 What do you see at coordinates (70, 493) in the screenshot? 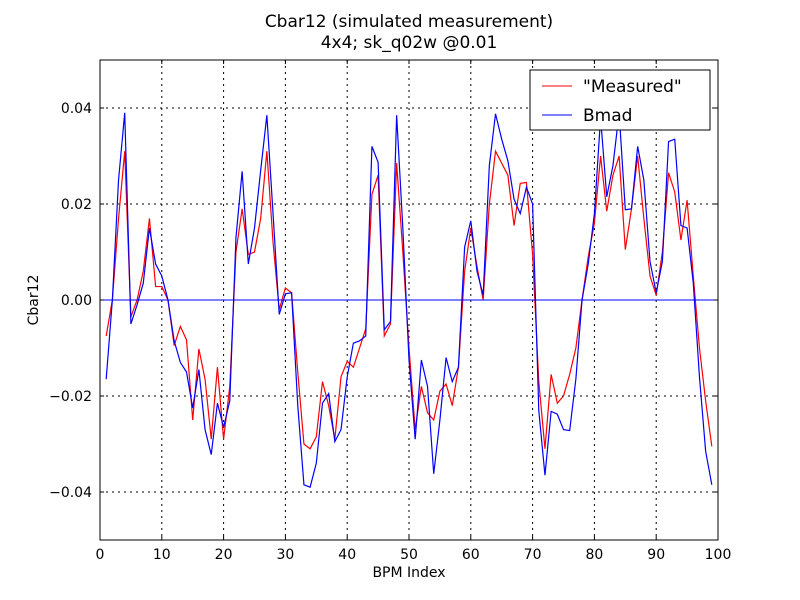
I see `y-tick-label: −0.04` at bounding box center [70, 493].